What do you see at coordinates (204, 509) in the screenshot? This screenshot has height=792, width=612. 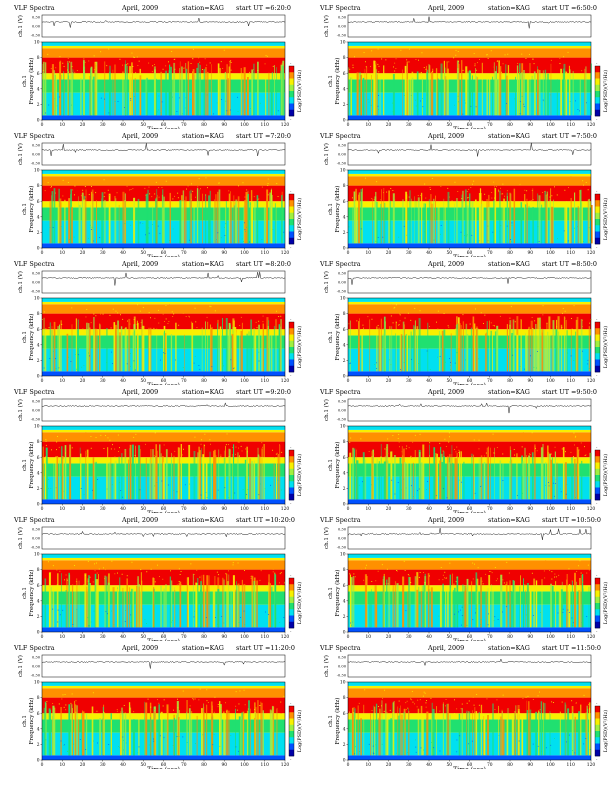 I see `x-tick-label: 80` at bounding box center [204, 509].